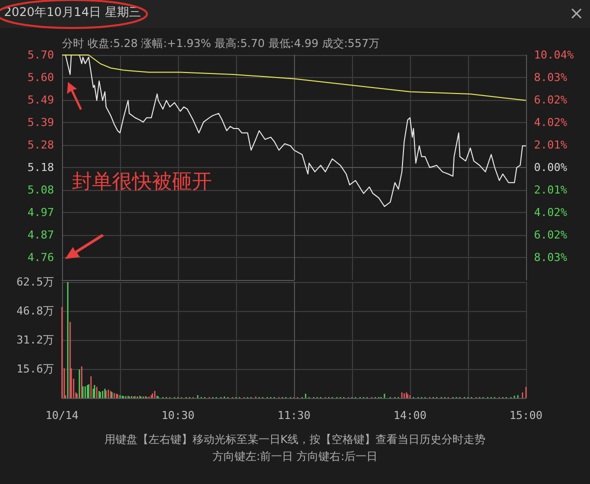  Describe the element at coordinates (554, 55) in the screenshot. I see `text: 10.04%` at that location.